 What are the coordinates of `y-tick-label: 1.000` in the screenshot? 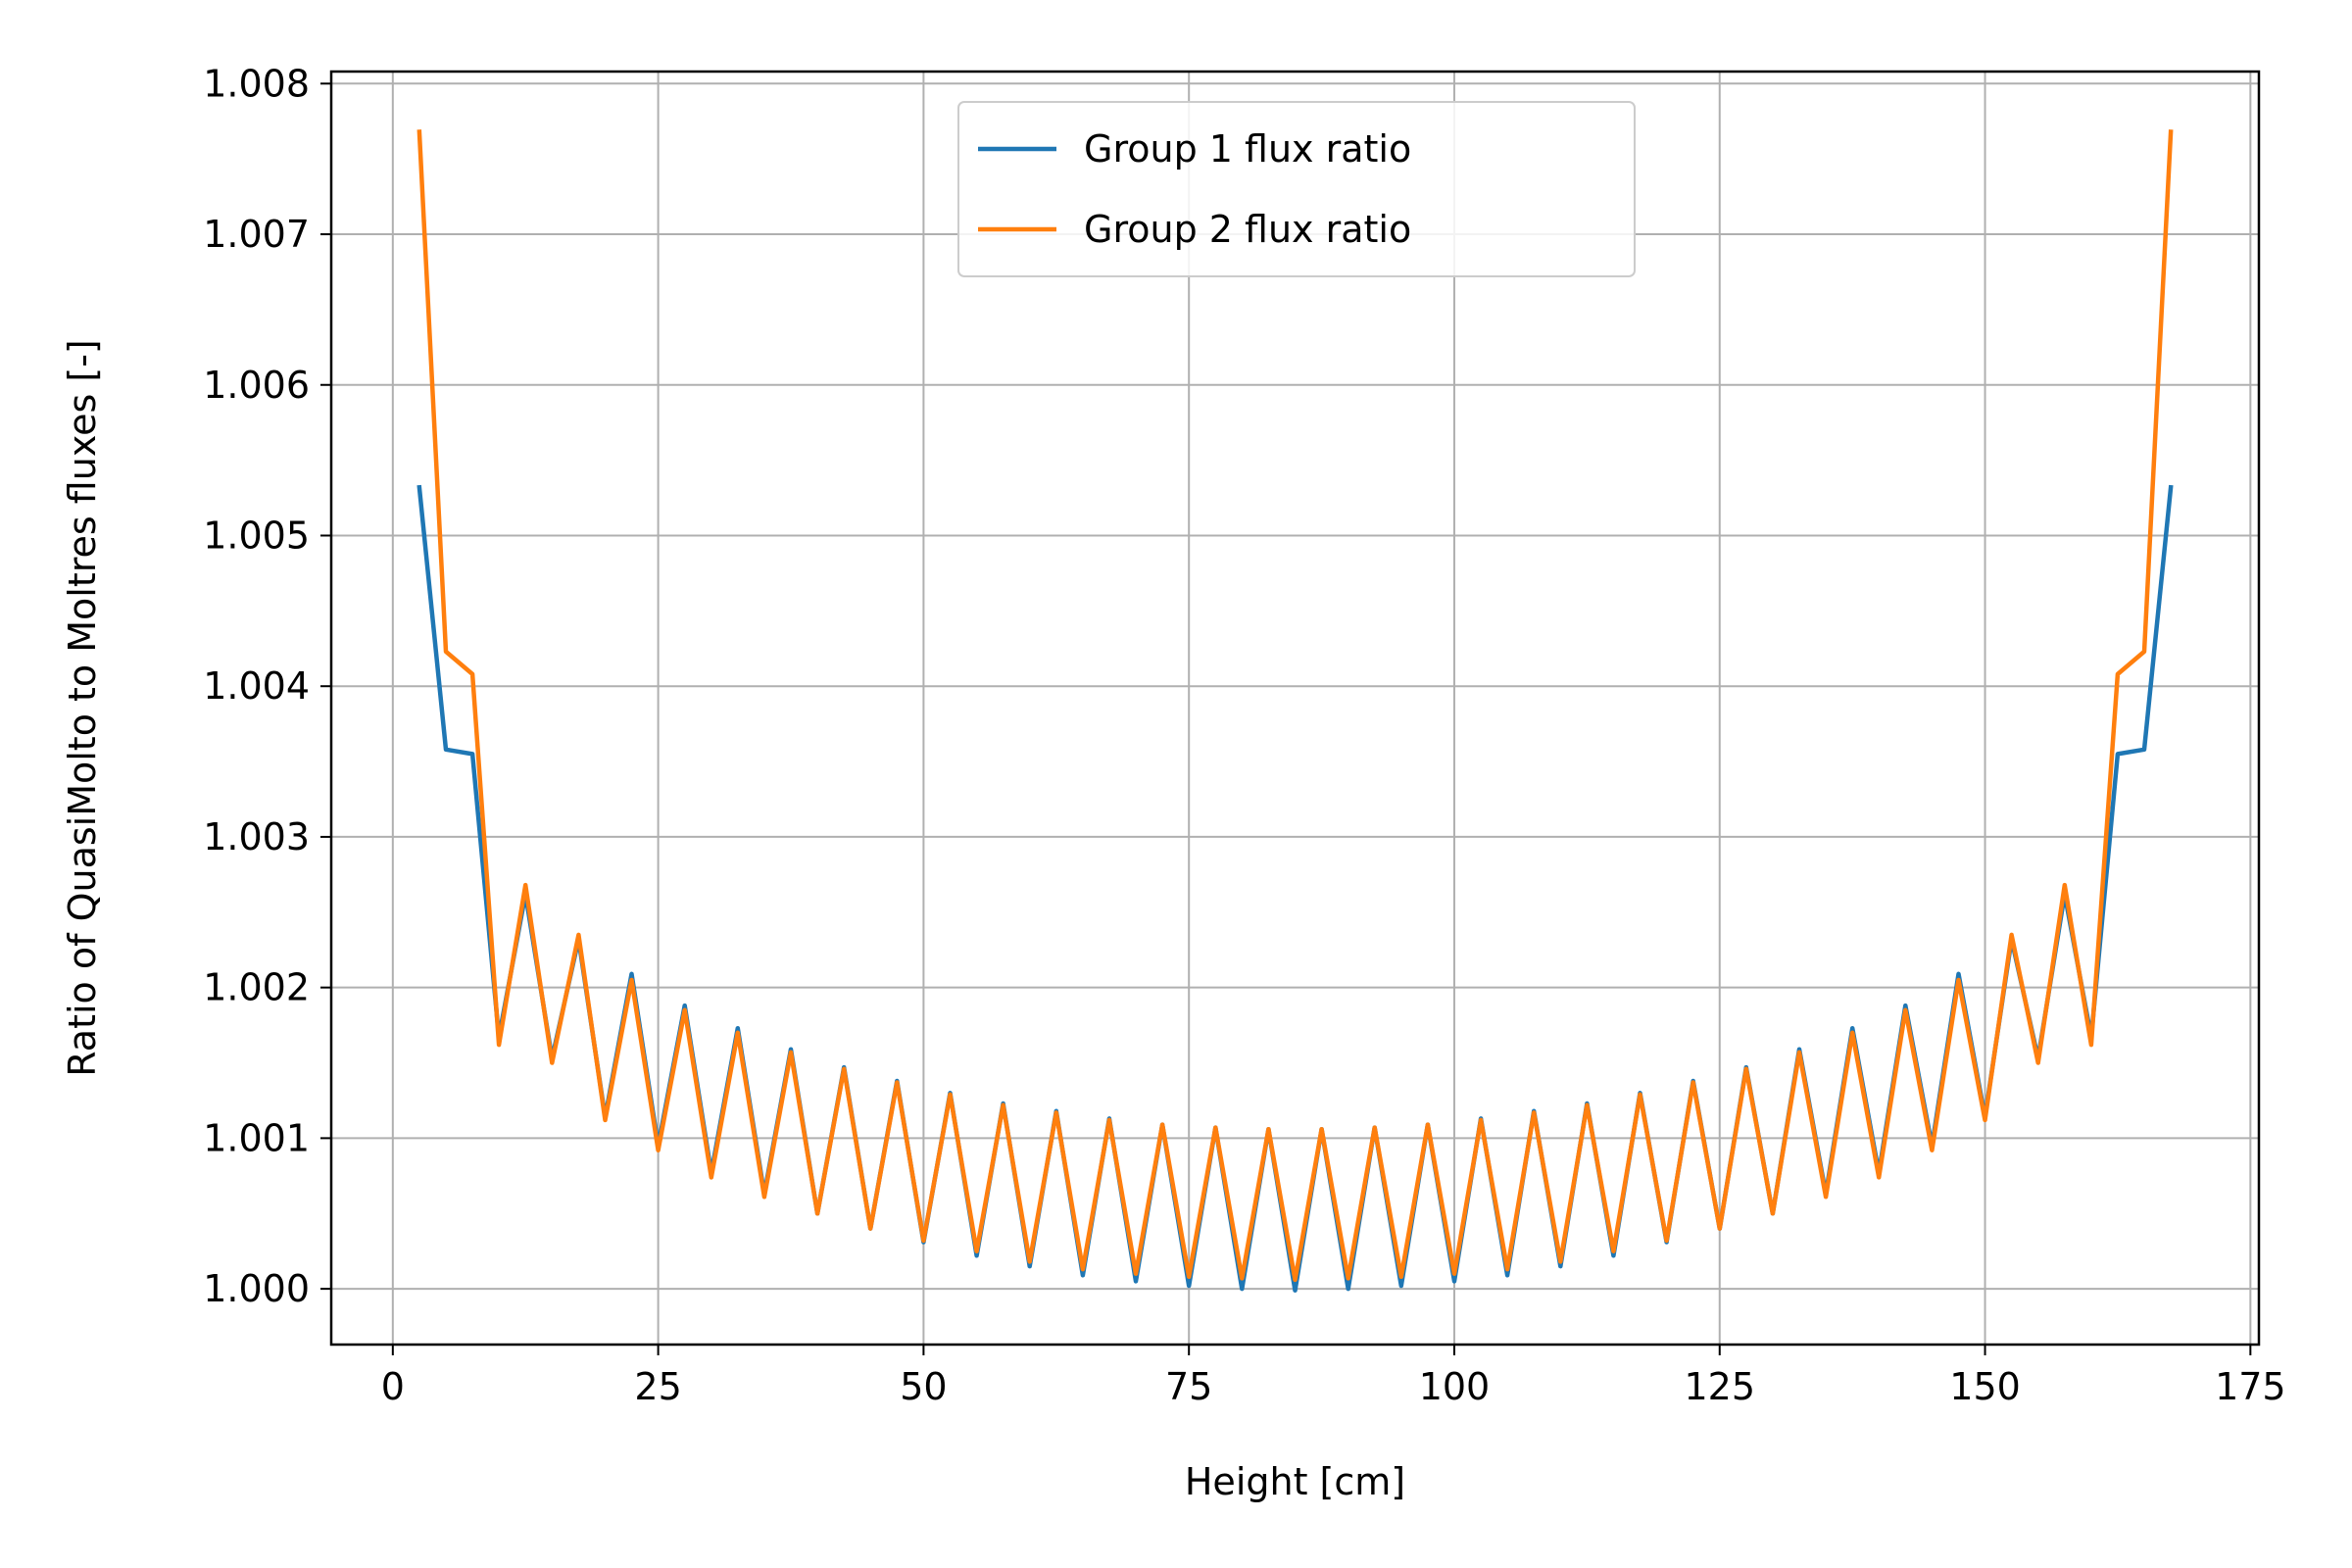 It's located at (256, 1288).